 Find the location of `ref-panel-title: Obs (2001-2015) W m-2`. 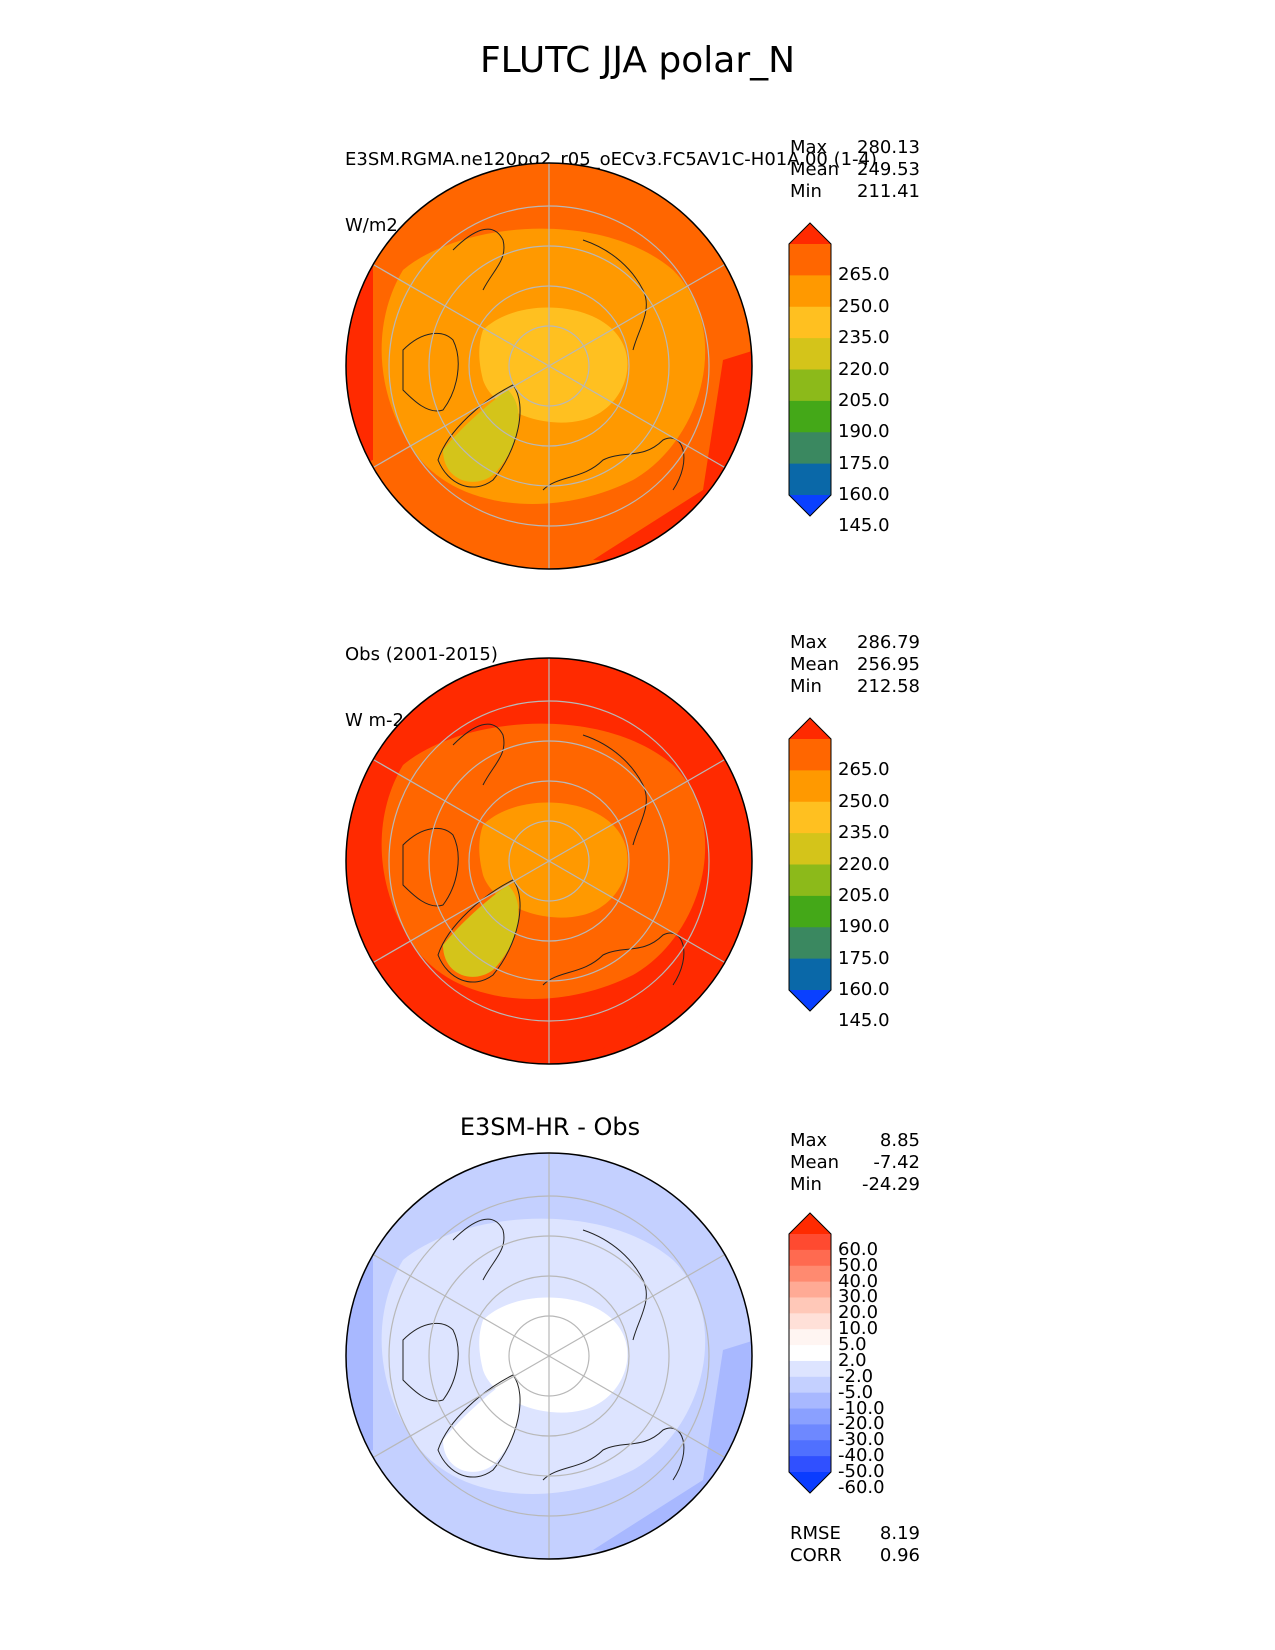

ref-panel-title: Obs (2001-2015) W m-2 is located at coordinates (421, 677).